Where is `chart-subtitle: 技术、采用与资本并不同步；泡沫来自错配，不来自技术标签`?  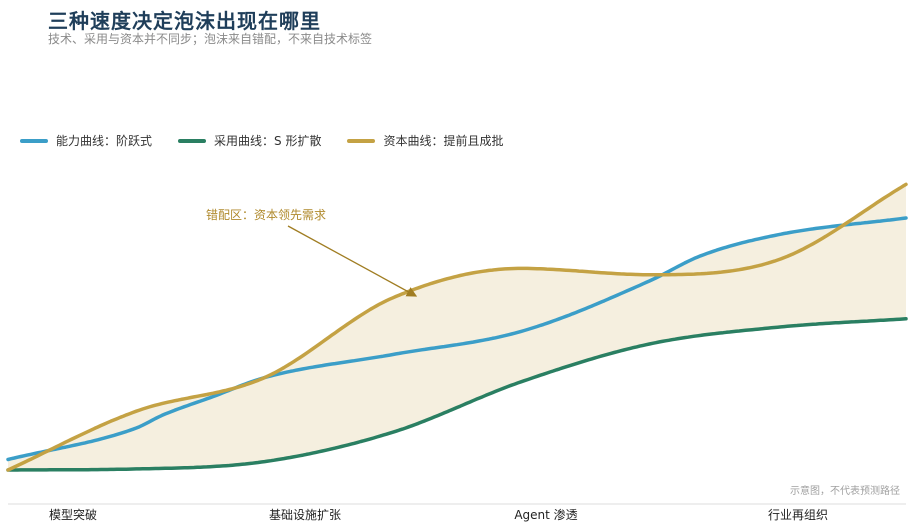
chart-subtitle: 技术、采用与资本并不同步；泡沫来自错配，不来自技术标签 is located at coordinates (210, 39).